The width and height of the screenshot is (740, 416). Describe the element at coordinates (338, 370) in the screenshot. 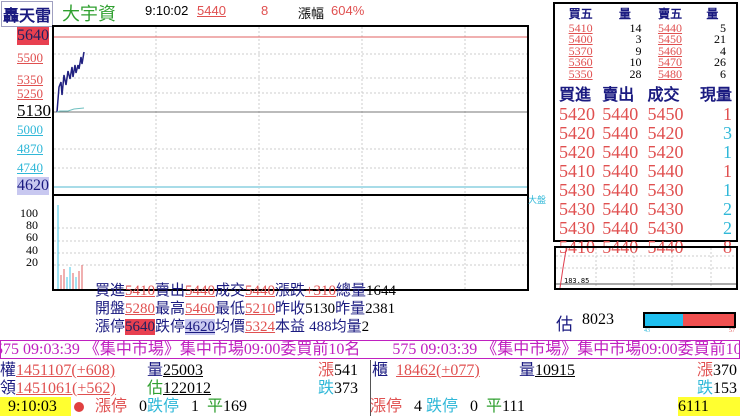

I see `twse-up: 漲541` at that location.